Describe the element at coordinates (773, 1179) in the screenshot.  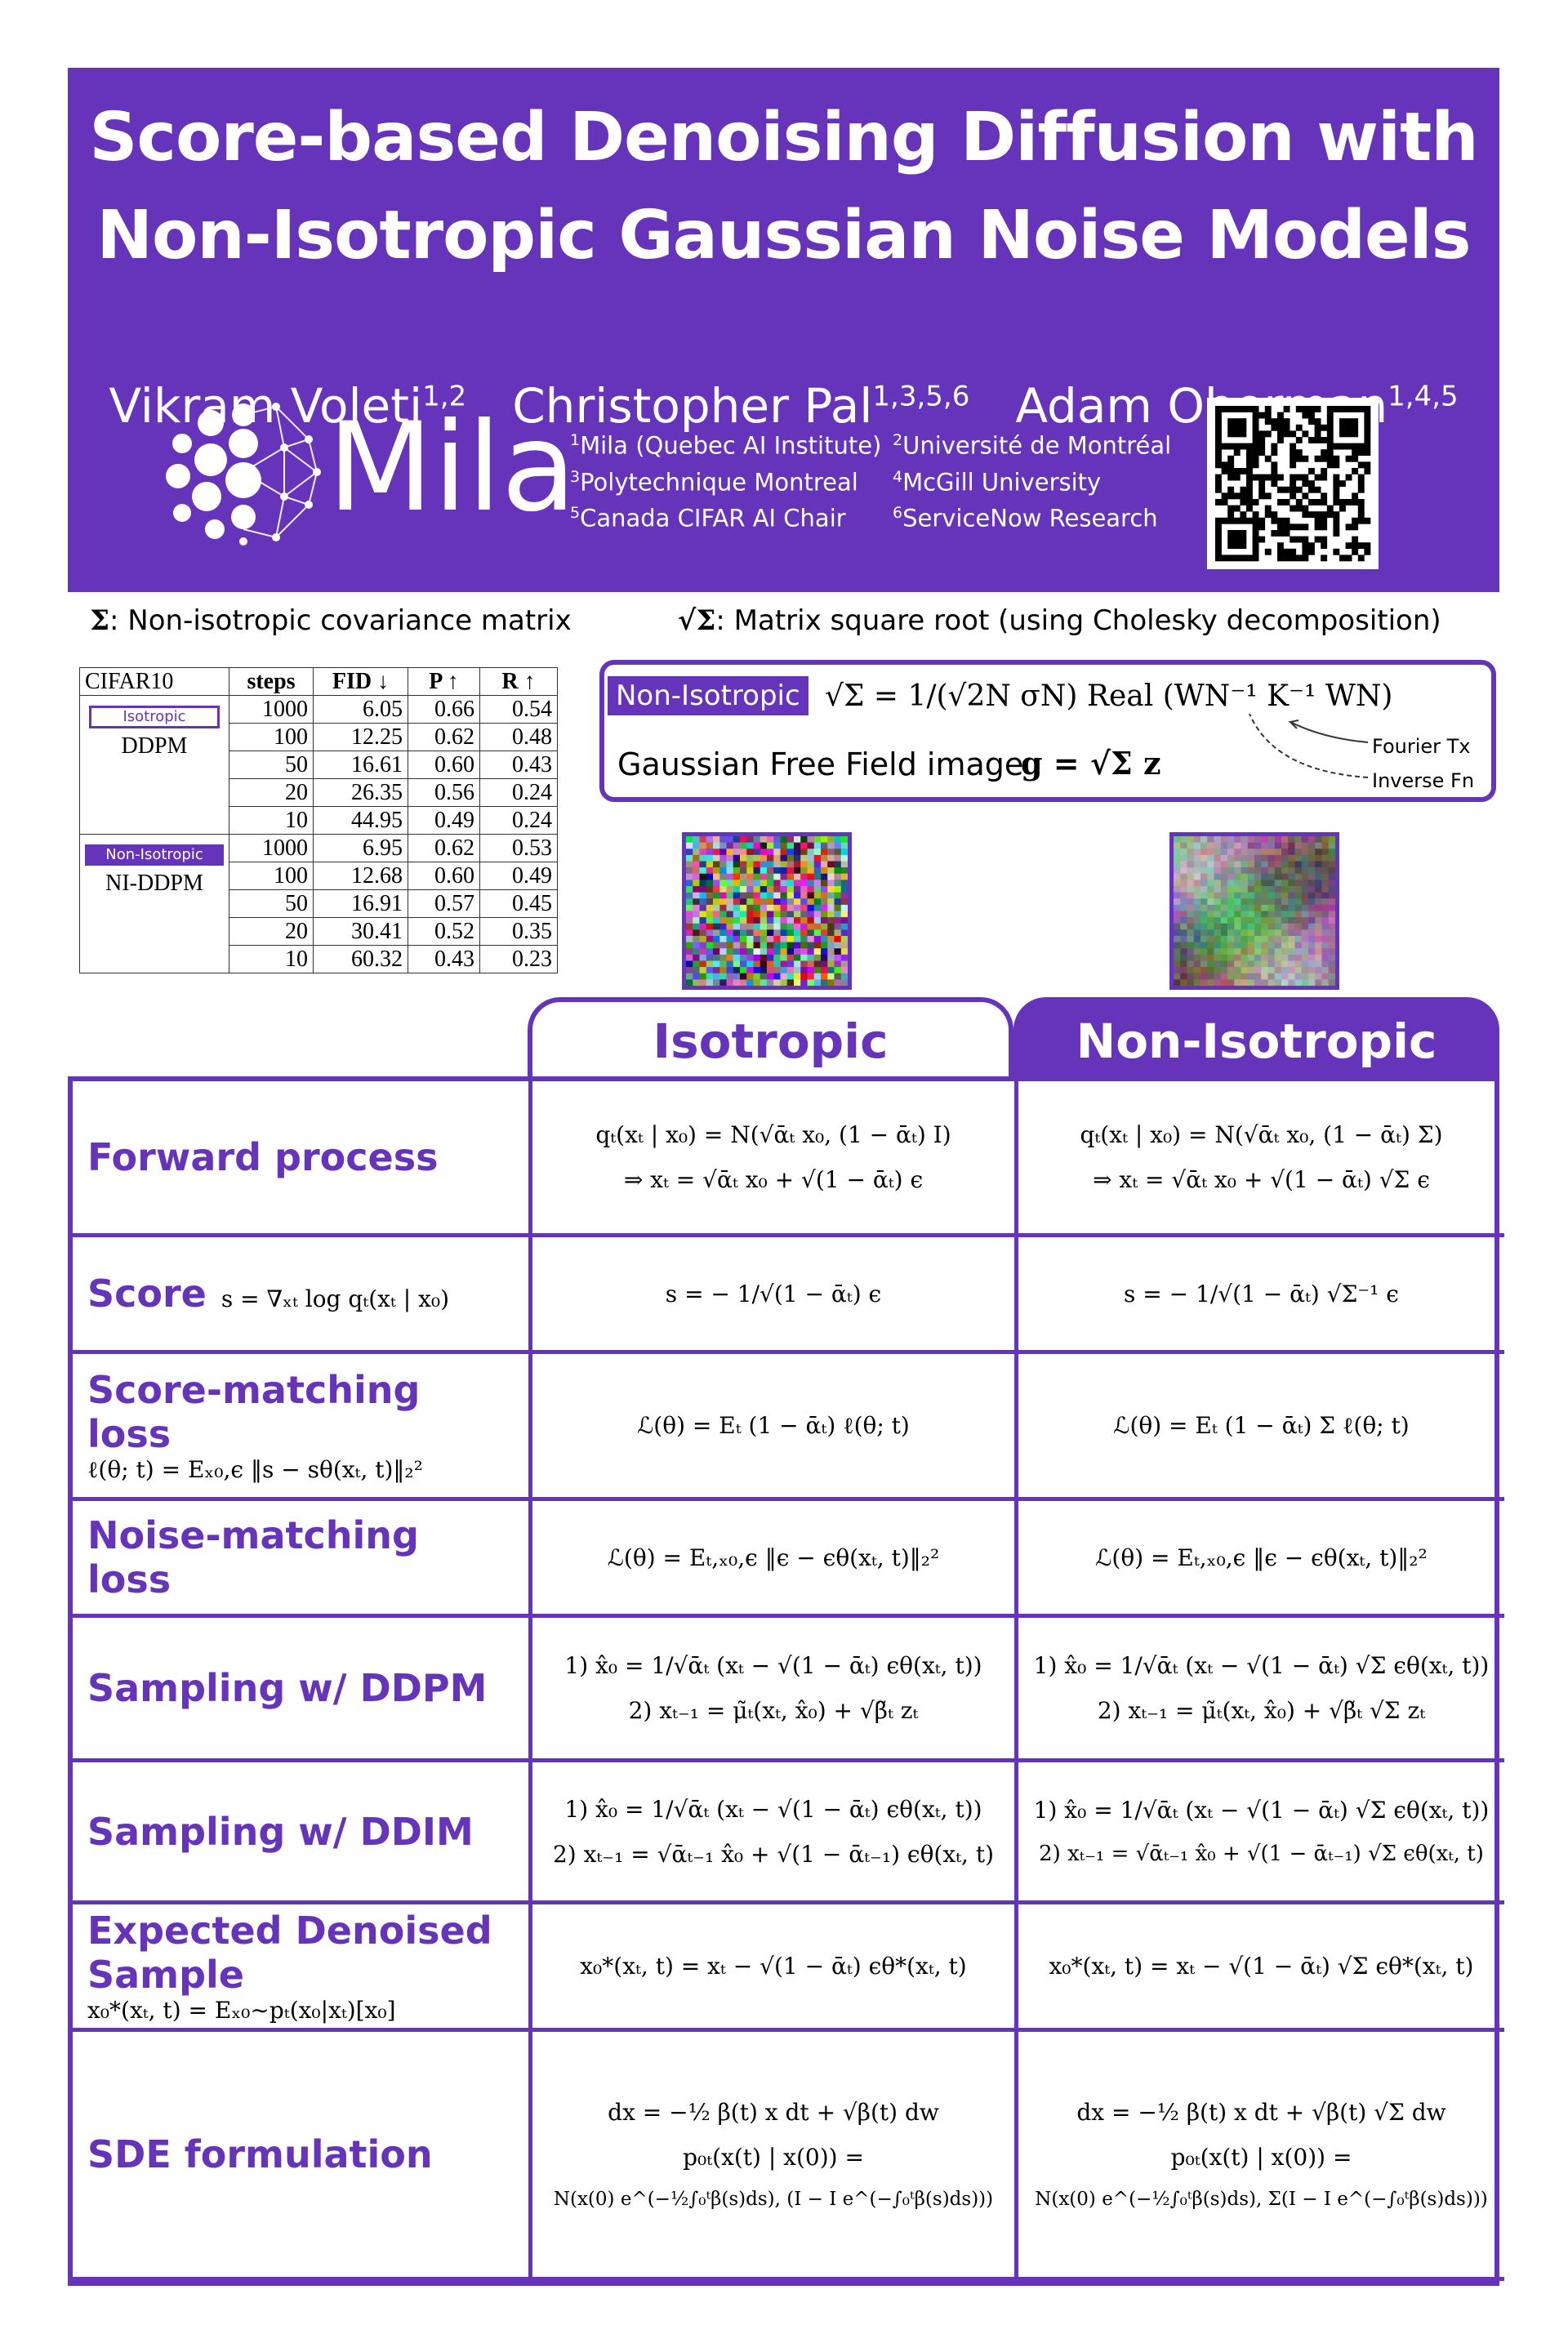
I see `formula-line: ⇒ xₜ = √ᾱₜ x₀ + √(1 − ᾱₜ) ϵ` at that location.